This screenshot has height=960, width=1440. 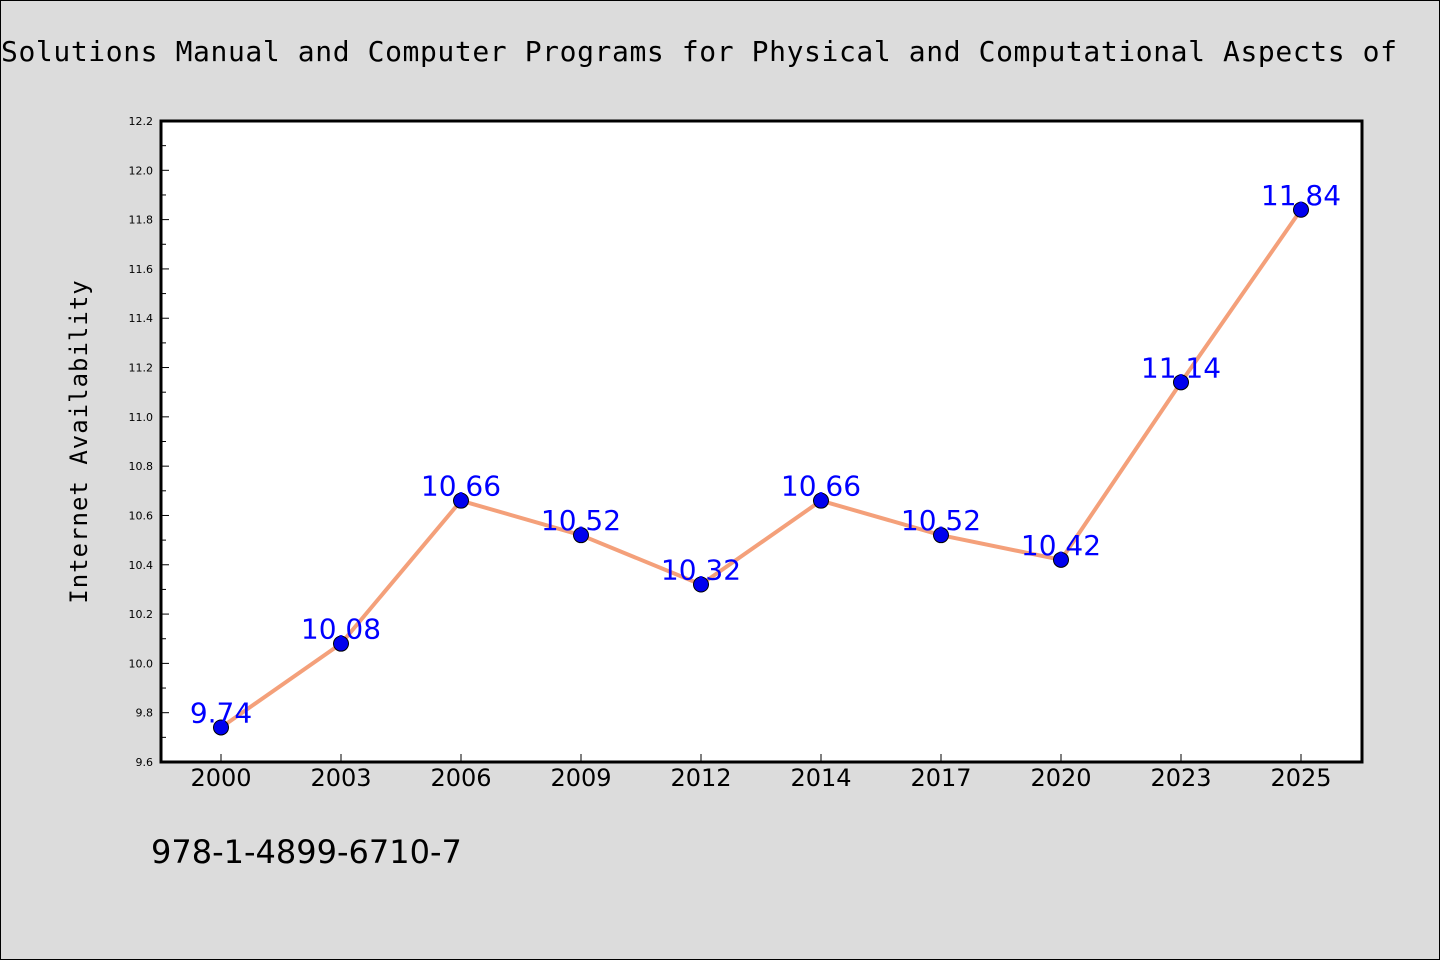 I want to click on x-tick-label: 2025, so click(x=1300, y=778).